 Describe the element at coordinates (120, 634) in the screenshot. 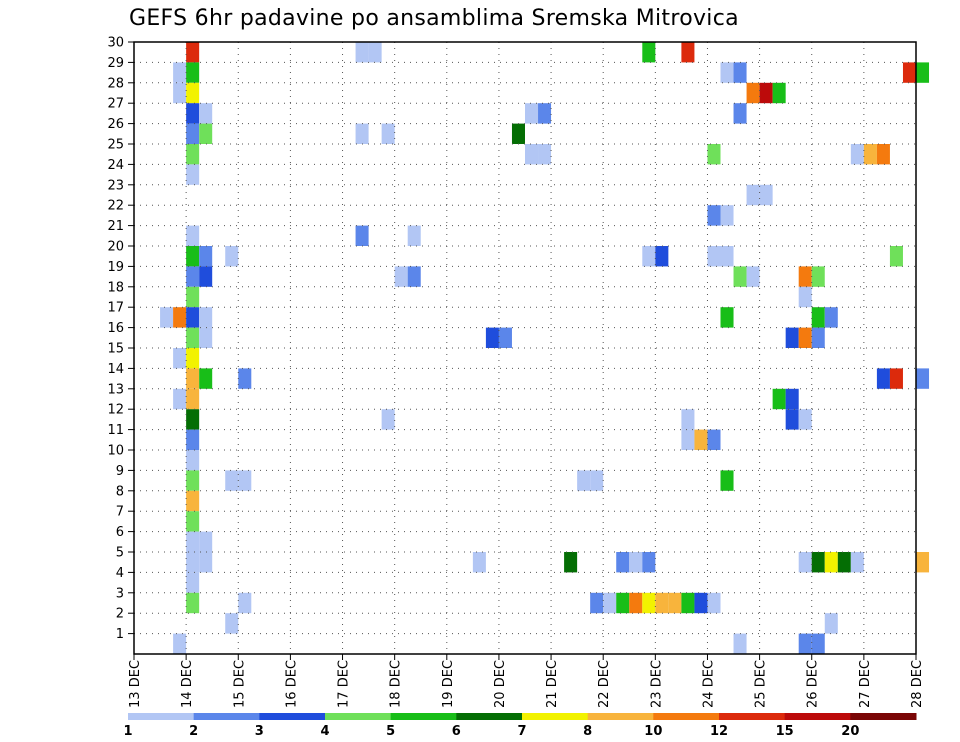

I see `y-tick-label: 1` at that location.